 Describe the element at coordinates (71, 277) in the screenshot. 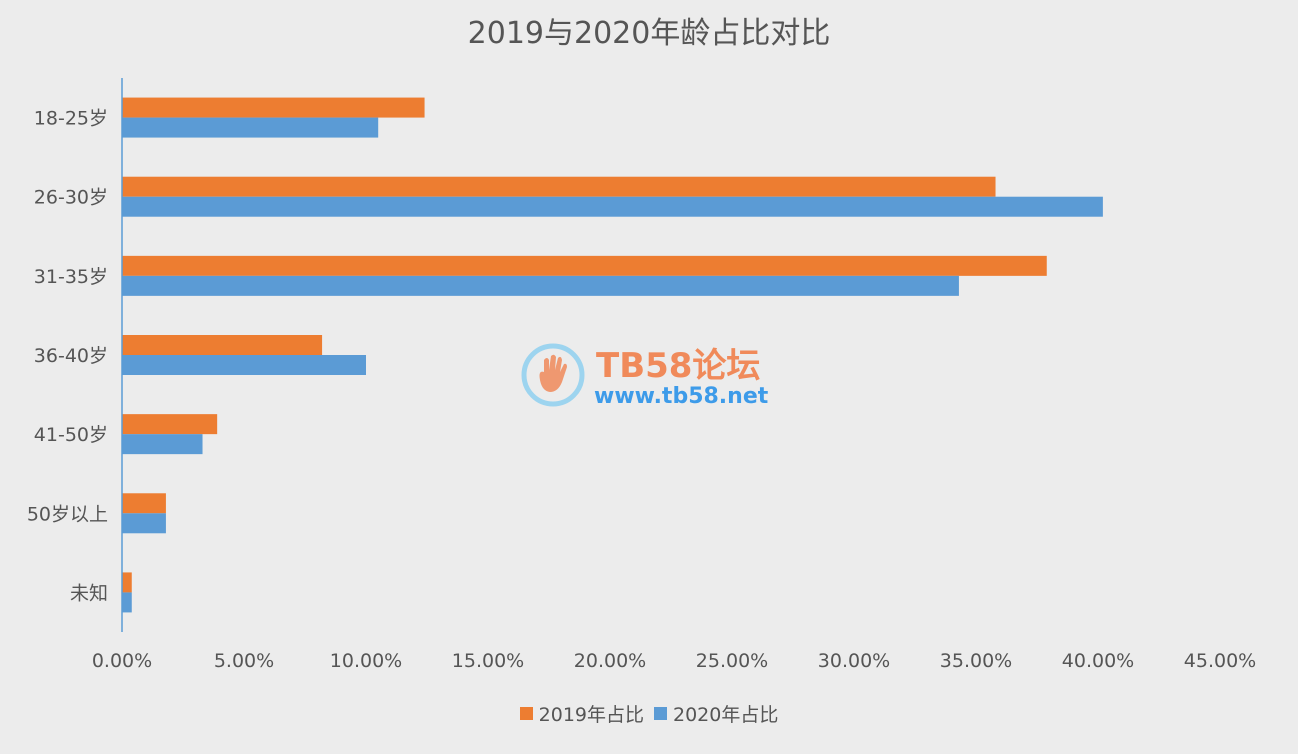

I see `y-tick-label: 31-35岁` at that location.